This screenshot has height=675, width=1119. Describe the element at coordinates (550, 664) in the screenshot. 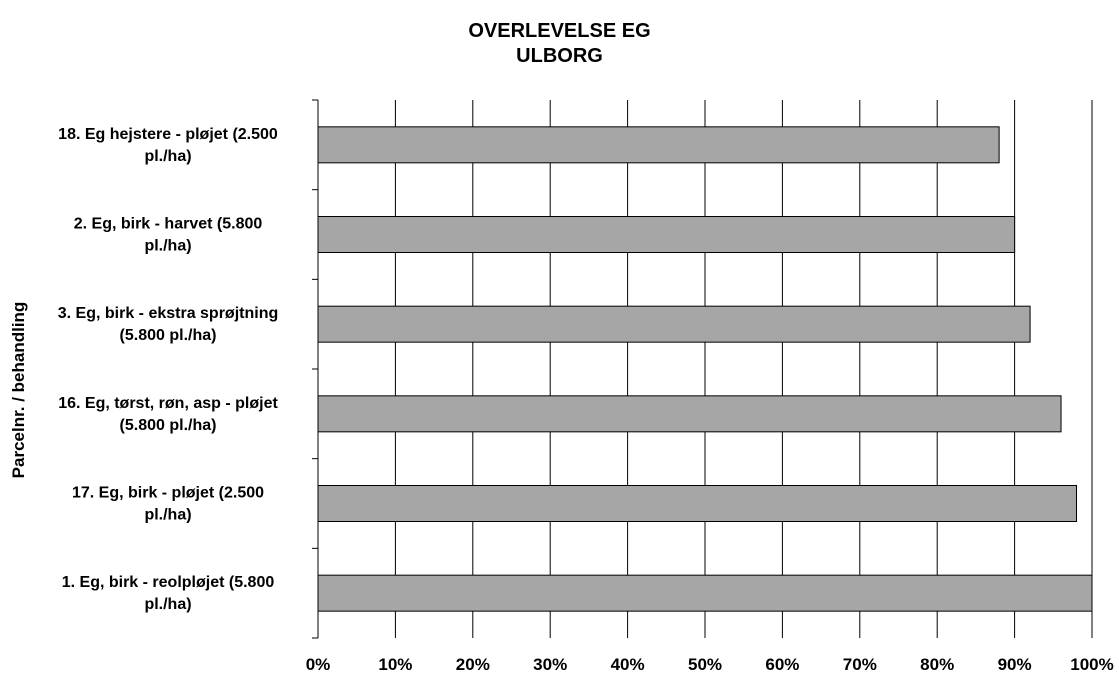

I see `x-tick-label: 30%` at that location.